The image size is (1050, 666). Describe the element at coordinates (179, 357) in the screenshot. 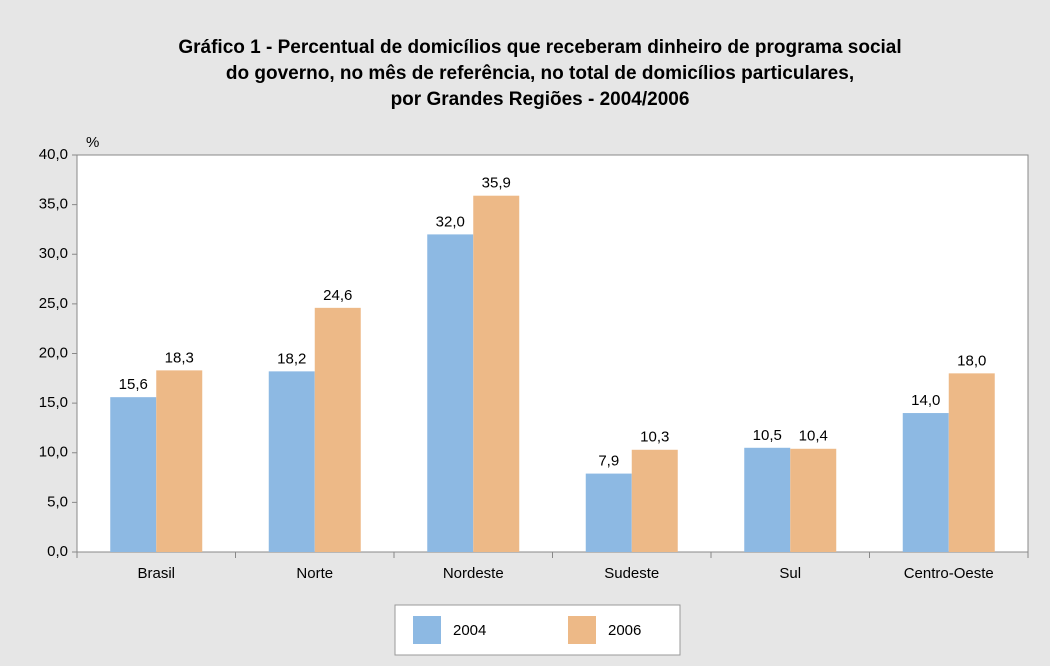

I see `data-label: 18,3` at that location.